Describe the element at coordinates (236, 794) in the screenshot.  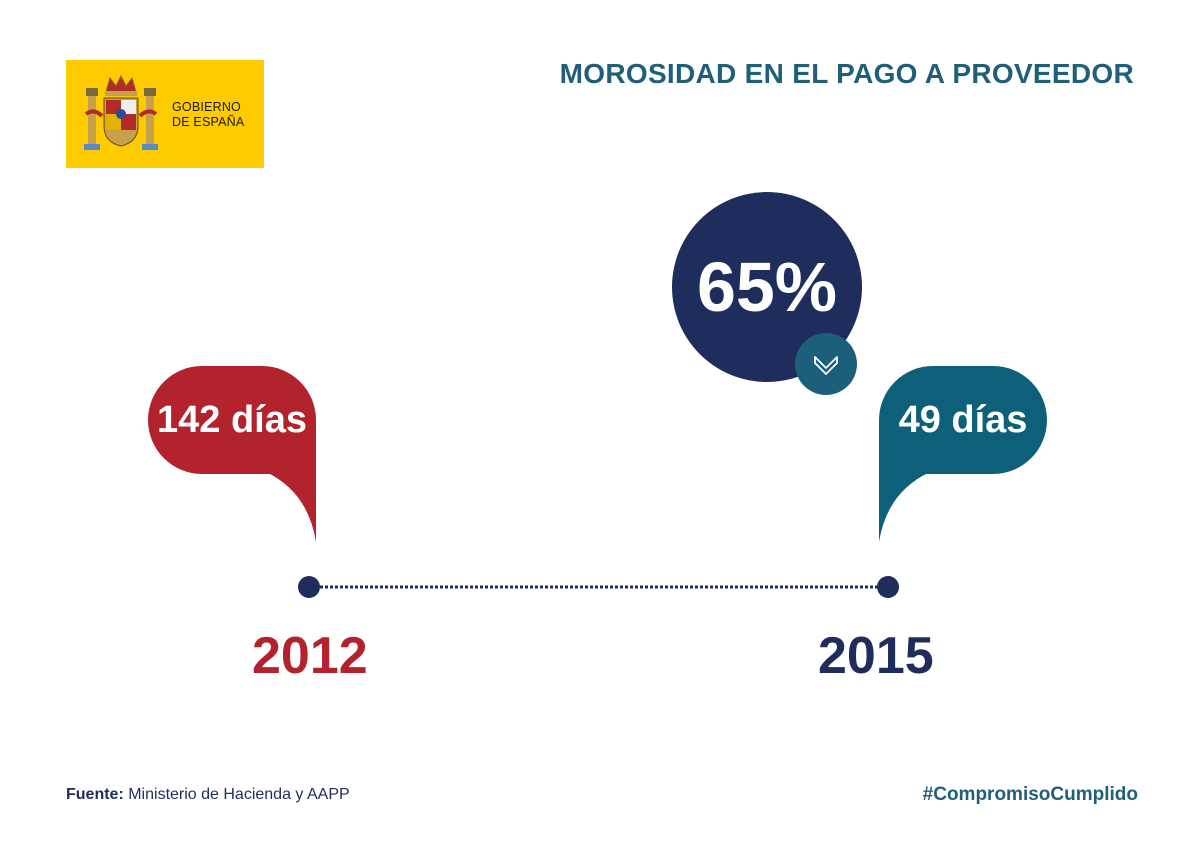
I see `source-text: Ministerio de Hacienda y AAPP` at that location.